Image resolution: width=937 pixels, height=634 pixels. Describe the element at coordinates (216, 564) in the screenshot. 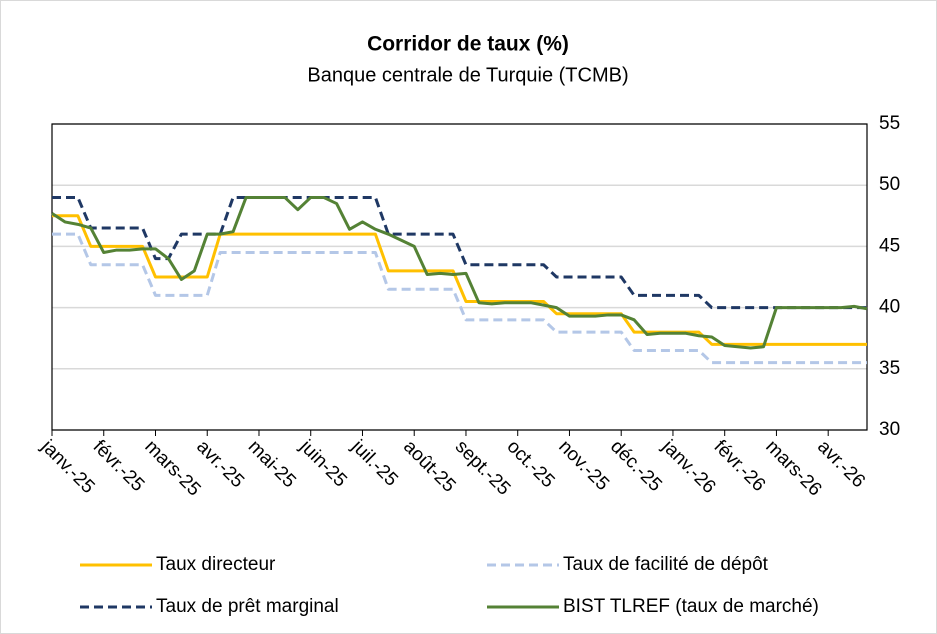

I see `legend-label: Taux directeur` at that location.